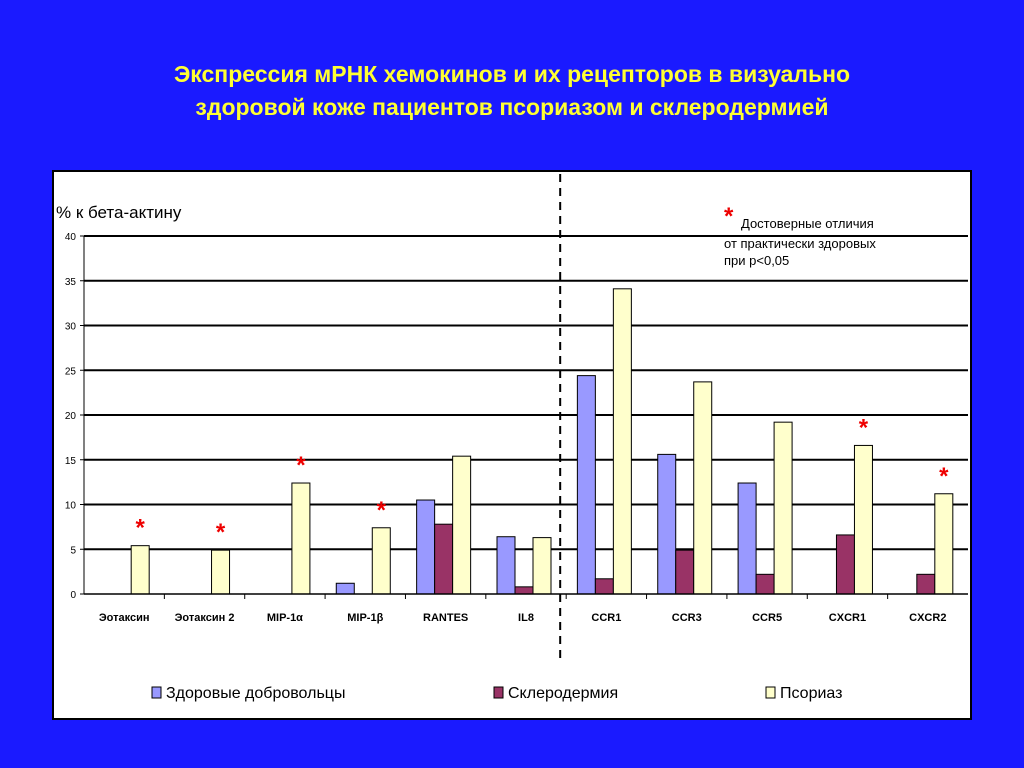 Image resolution: width=1024 pixels, height=768 pixels. What do you see at coordinates (141, 528) in the screenshot?
I see `significance-star-0: *` at bounding box center [141, 528].